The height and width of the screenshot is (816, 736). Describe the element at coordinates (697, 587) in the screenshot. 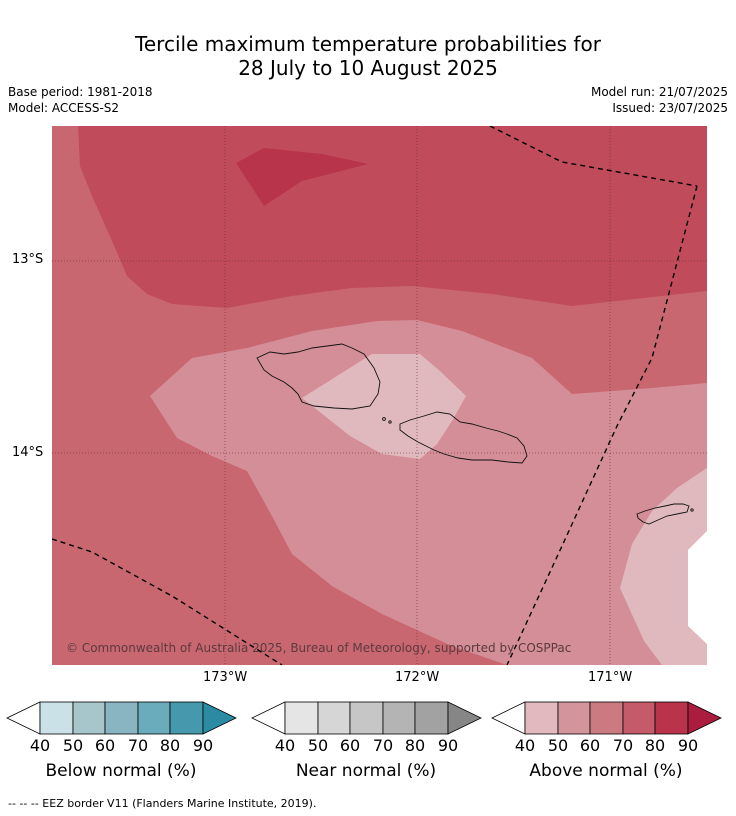

I see `map-region-white` at that location.